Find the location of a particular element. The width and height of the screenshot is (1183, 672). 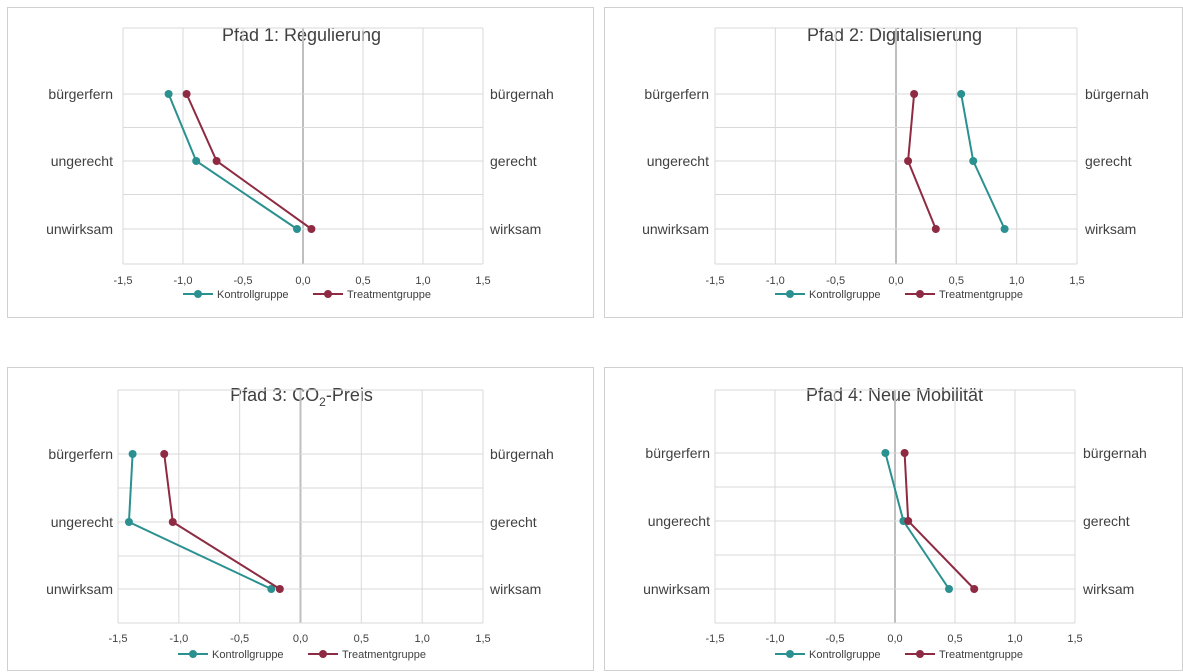

chart-title-main: Pfad 2: Digitalisierung is located at coordinates (894, 35).